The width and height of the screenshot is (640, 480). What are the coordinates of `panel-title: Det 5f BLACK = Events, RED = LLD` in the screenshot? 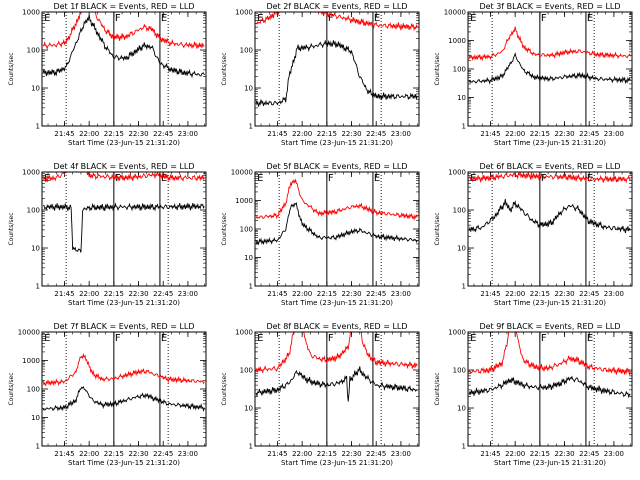 It's located at (336, 166).